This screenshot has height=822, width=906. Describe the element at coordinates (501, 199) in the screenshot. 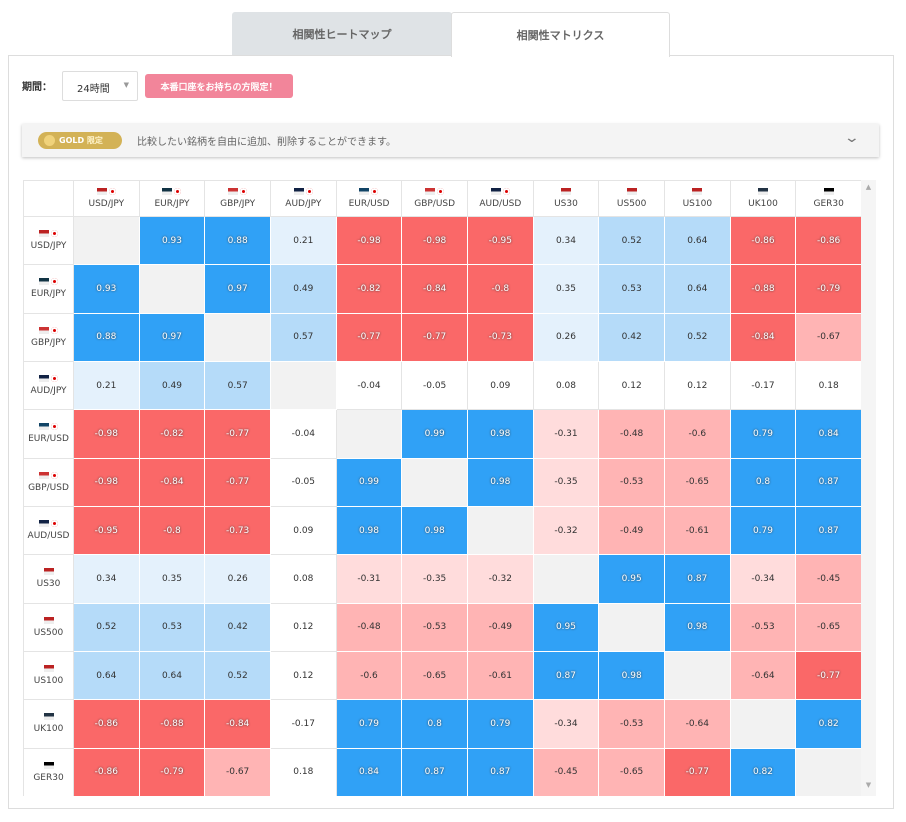

I see `column-header: AUD/USD` at that location.